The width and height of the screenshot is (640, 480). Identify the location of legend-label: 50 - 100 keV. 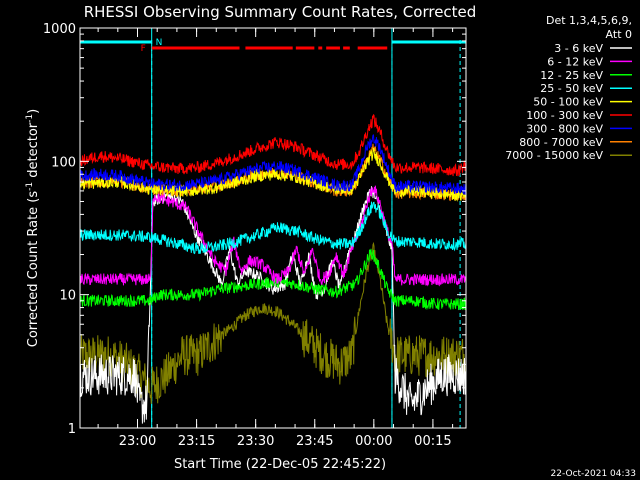
(568, 102).